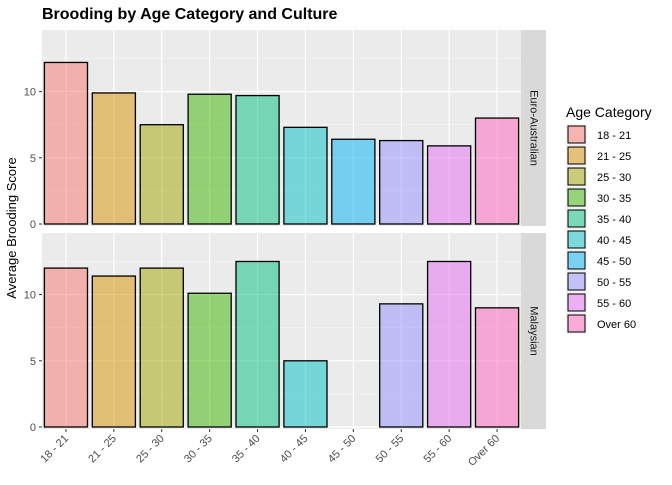 This screenshot has height=485, width=672. I want to click on legend-label: 55 - 60, so click(614, 304).